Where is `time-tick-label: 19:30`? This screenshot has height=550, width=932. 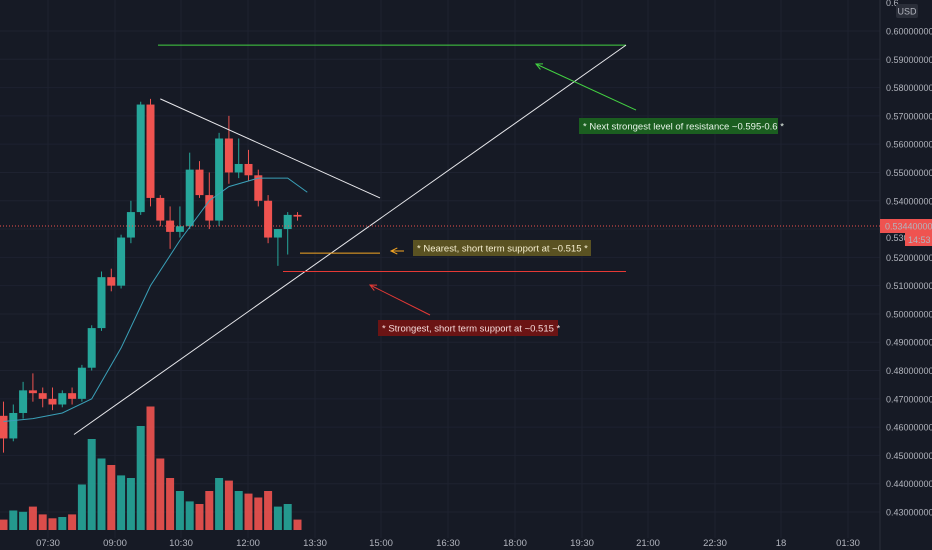 time-tick-label: 19:30 is located at coordinates (582, 543).